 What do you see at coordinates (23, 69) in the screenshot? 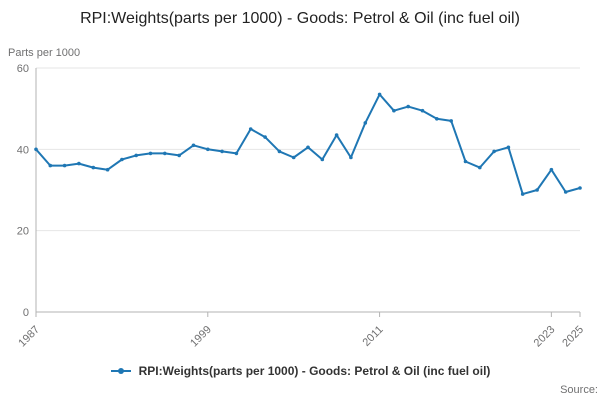
I see `y-tick-label: 60` at bounding box center [23, 69].